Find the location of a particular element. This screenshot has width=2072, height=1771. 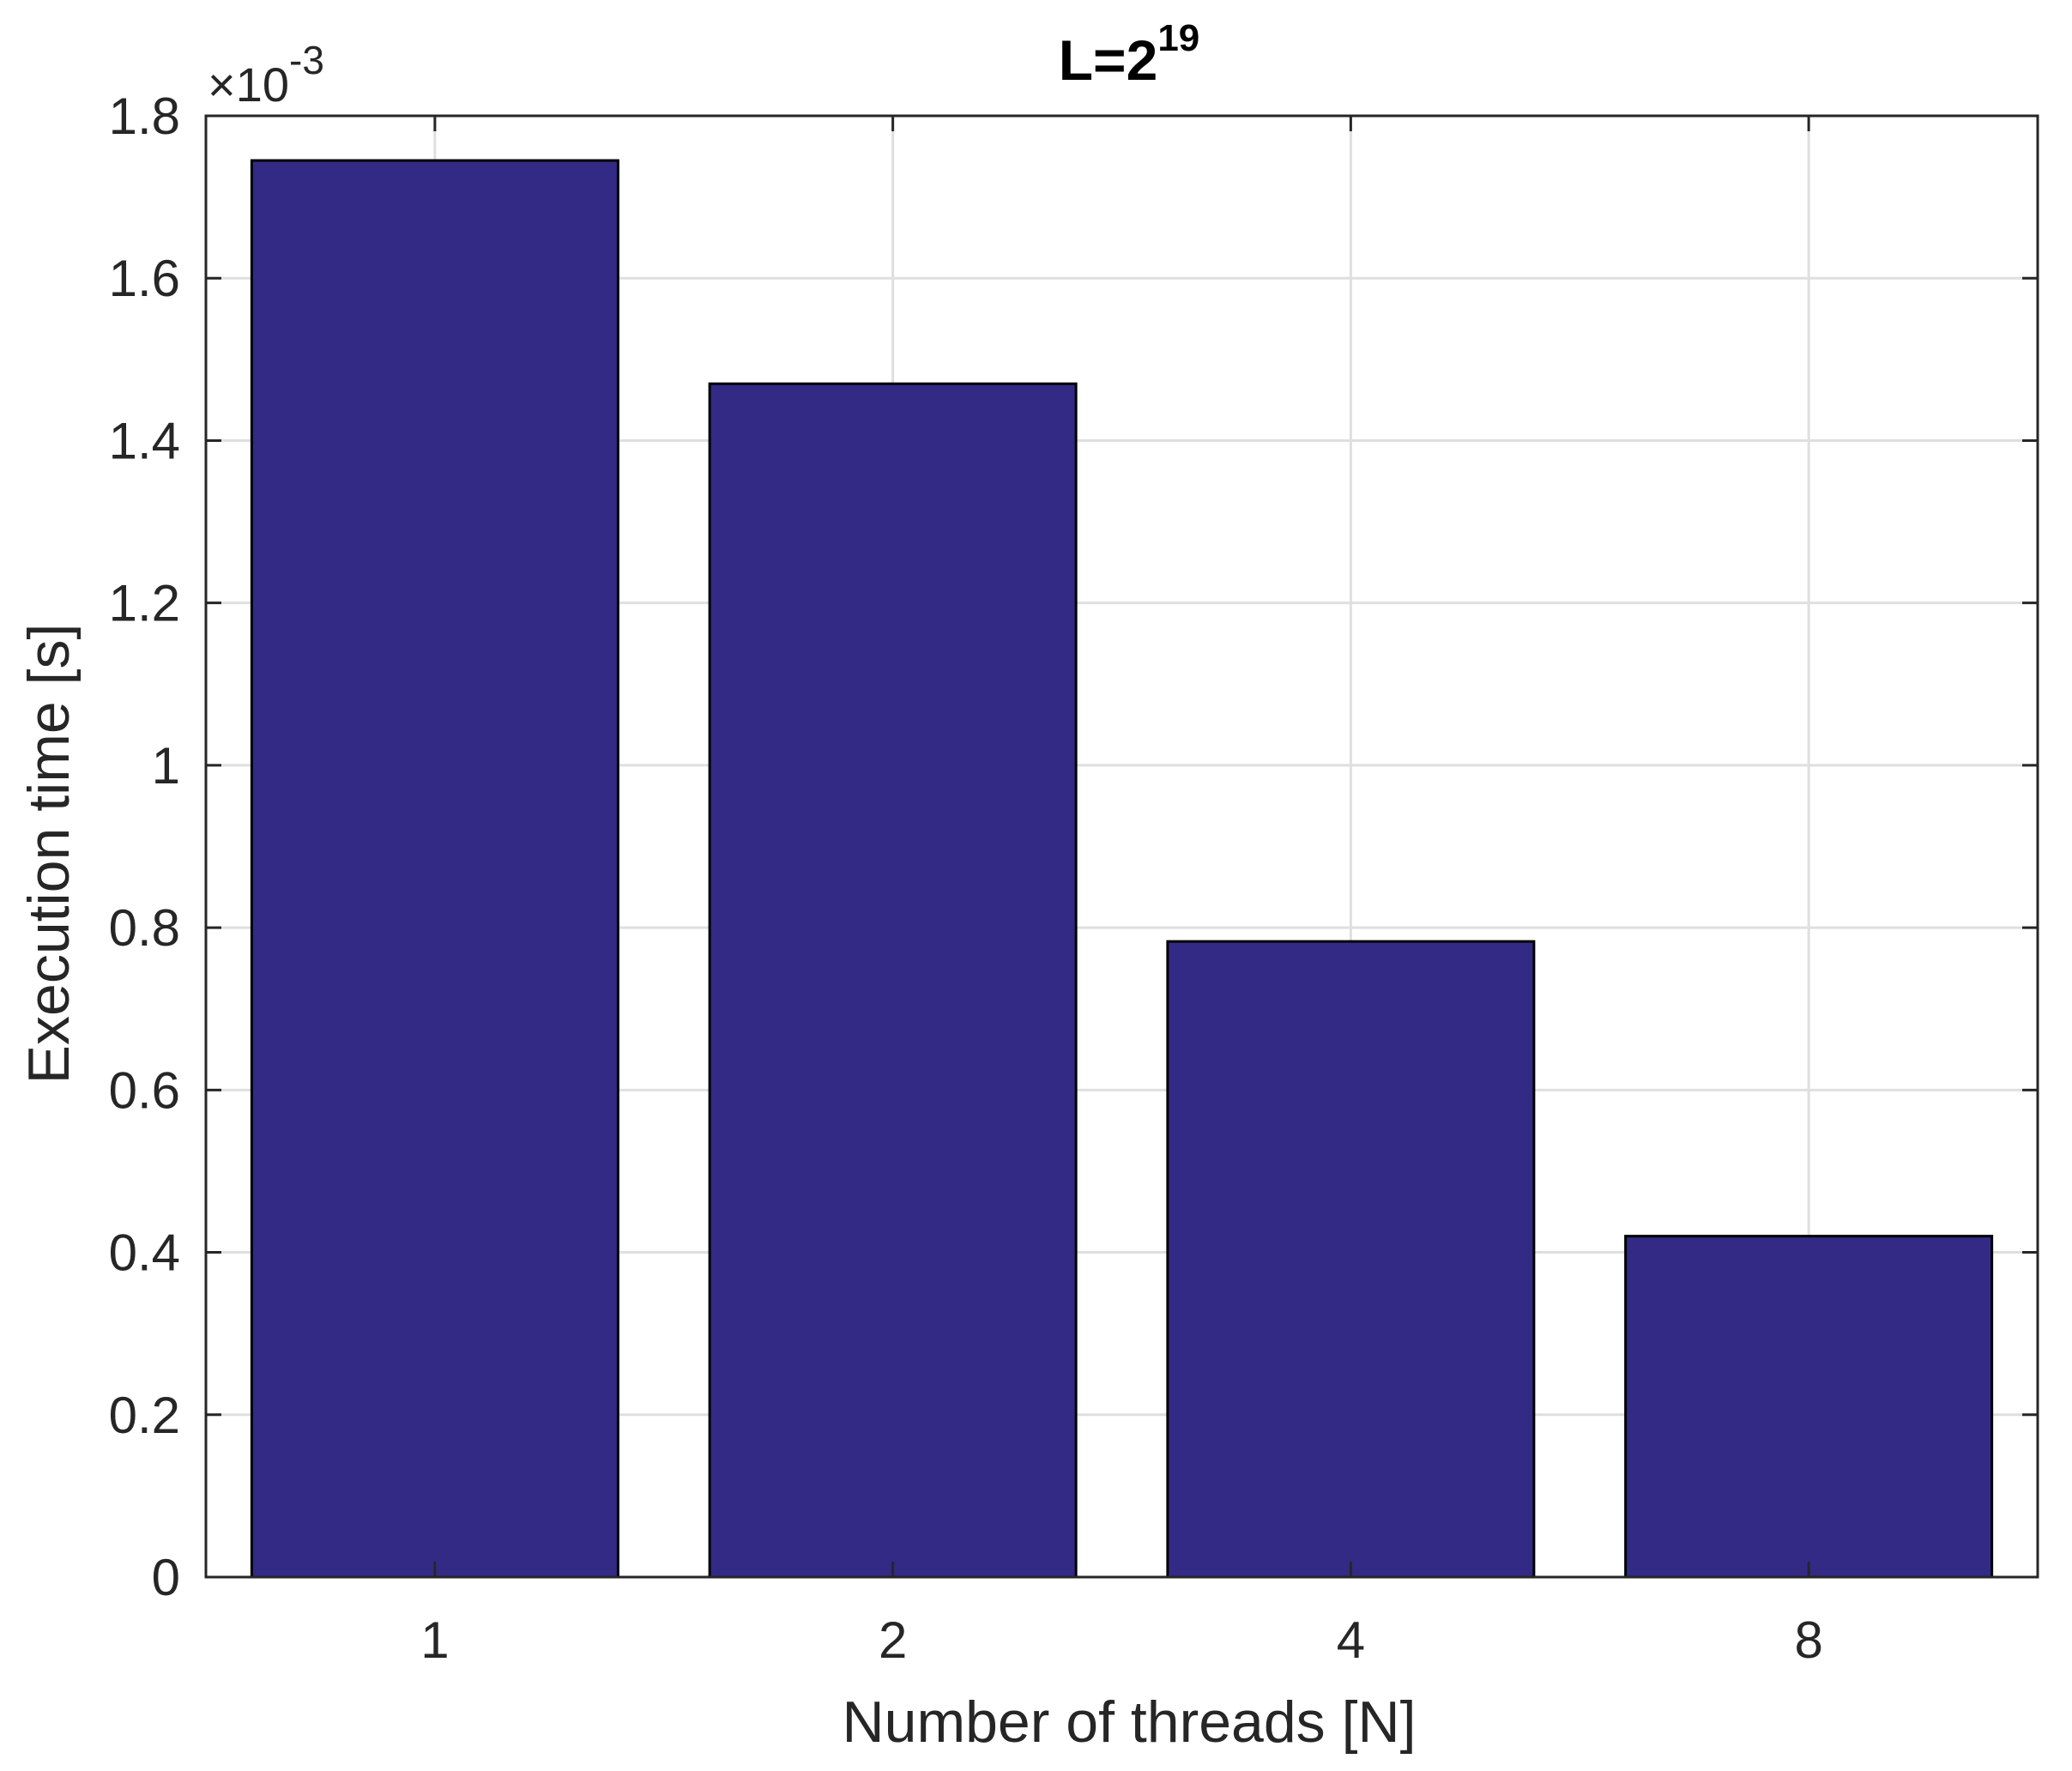

y-tick-labels: 0 0.2 0.4 0.6 0.8 1 1.2 1.4 1.6 1.8 is located at coordinates (144, 847).